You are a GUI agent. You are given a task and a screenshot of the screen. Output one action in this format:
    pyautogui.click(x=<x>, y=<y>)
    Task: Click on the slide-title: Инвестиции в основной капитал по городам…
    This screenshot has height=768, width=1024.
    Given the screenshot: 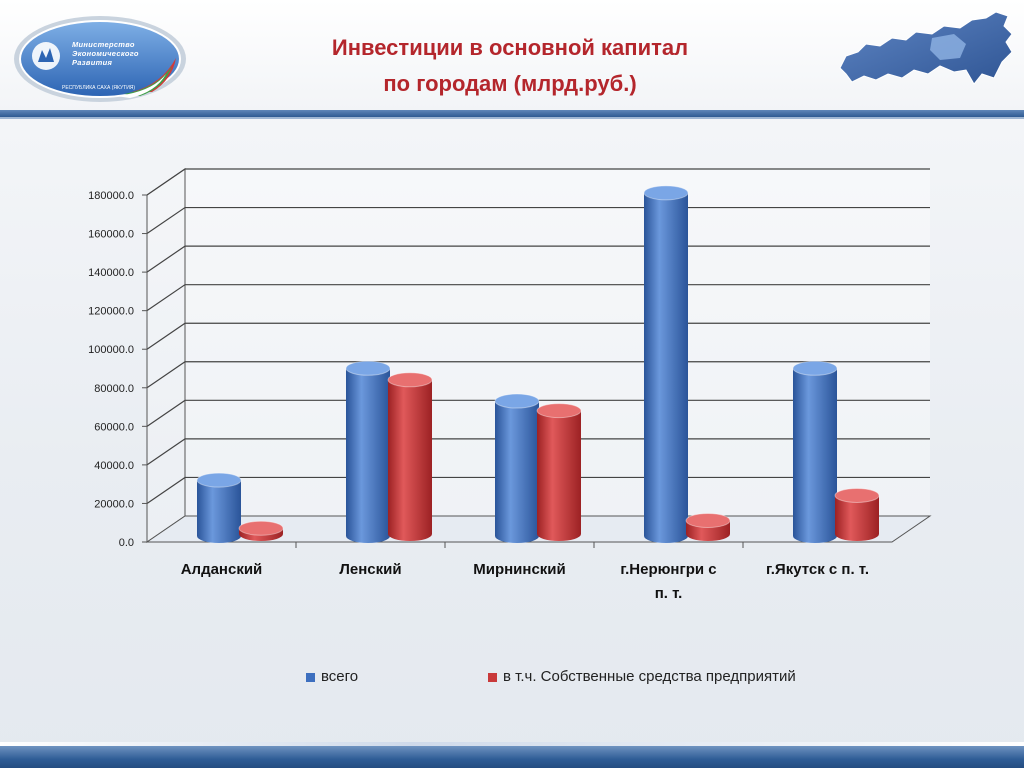 What is the action you would take?
    pyautogui.click(x=510, y=66)
    